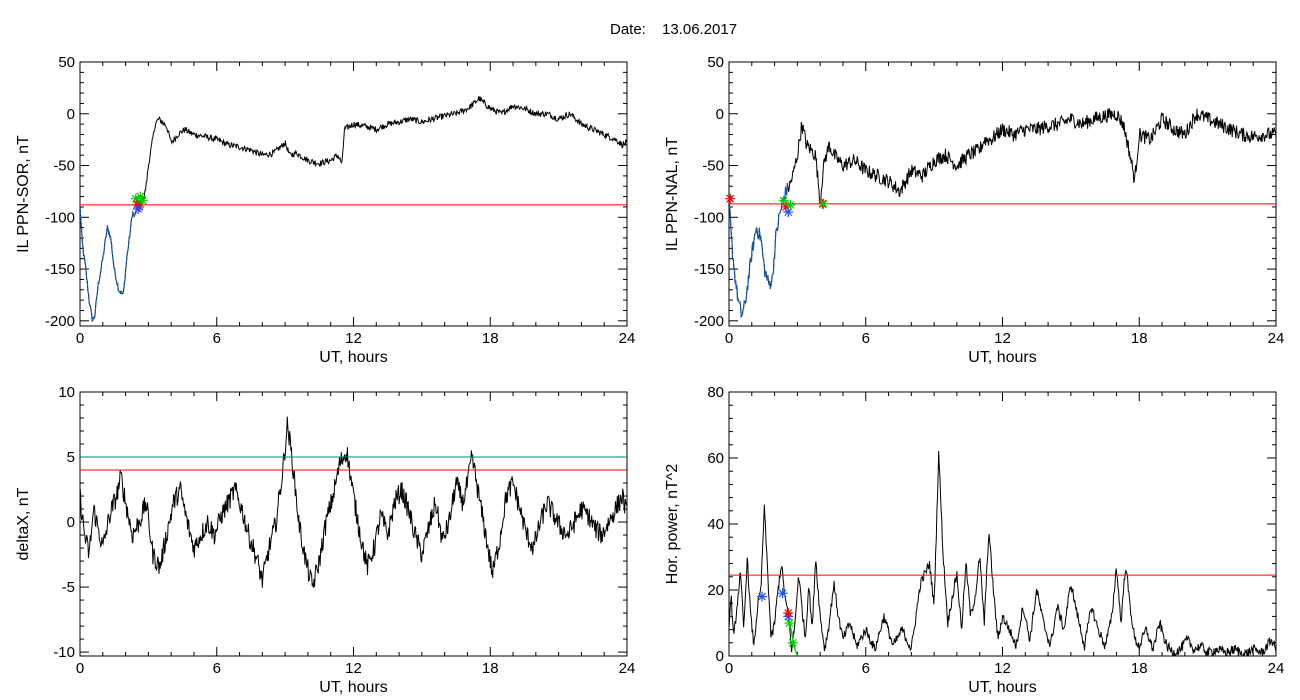 This screenshot has width=1300, height=700. Describe the element at coordinates (628, 29) in the screenshot. I see `date-label: Date:` at that location.